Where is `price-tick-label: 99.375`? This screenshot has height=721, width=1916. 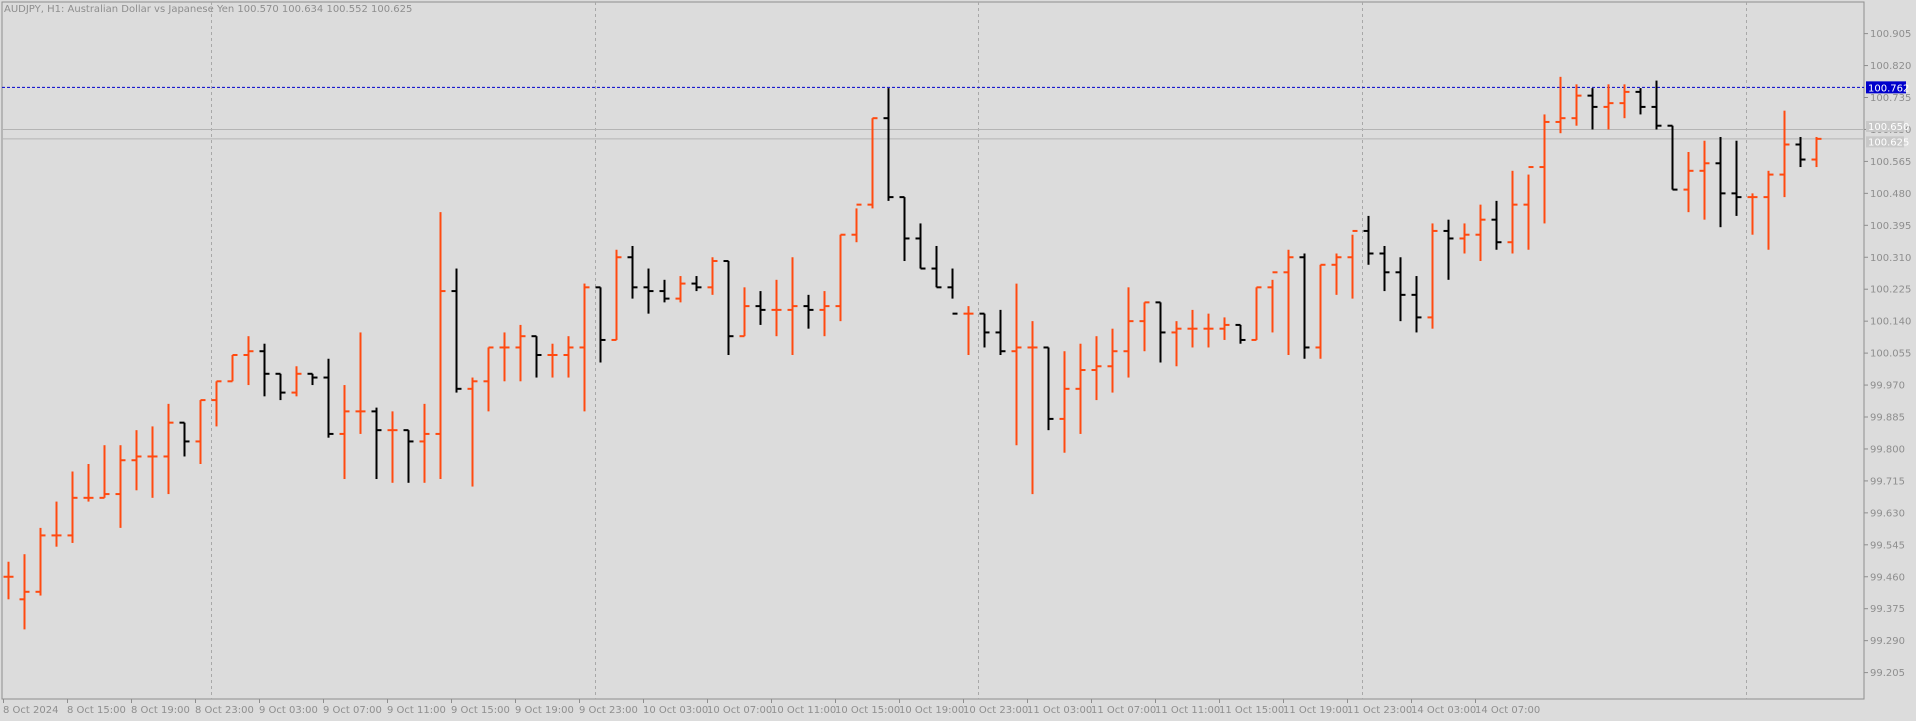
price-tick-label: 99.375 is located at coordinates (1887, 609).